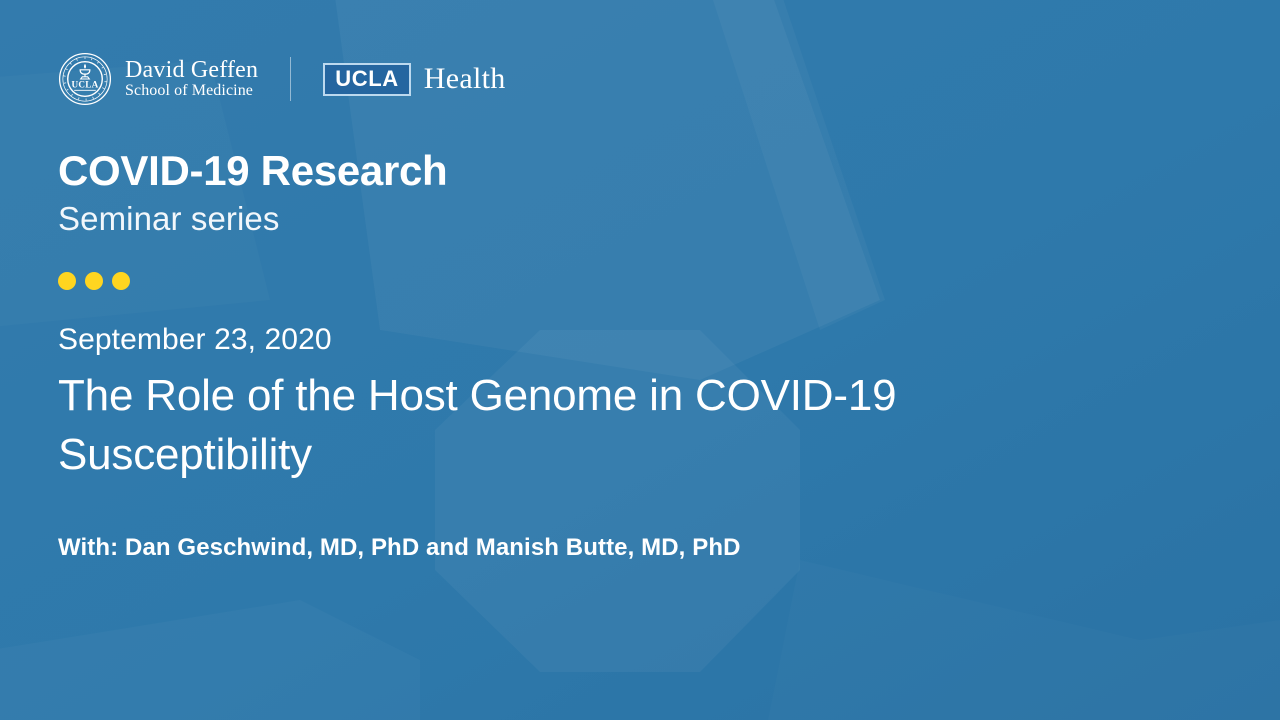 The image size is (1280, 720). Describe the element at coordinates (210, 660) in the screenshot. I see `bg-facet-lower` at that location.